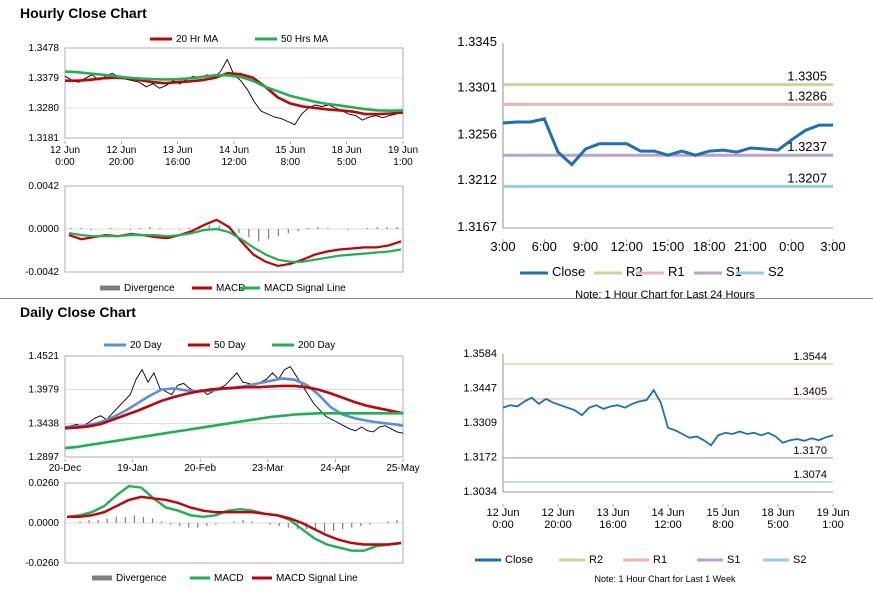 Image resolution: width=873 pixels, height=601 pixels. What do you see at coordinates (228, 578) in the screenshot?
I see `daily-macd-legend-label-1: MACD` at bounding box center [228, 578].